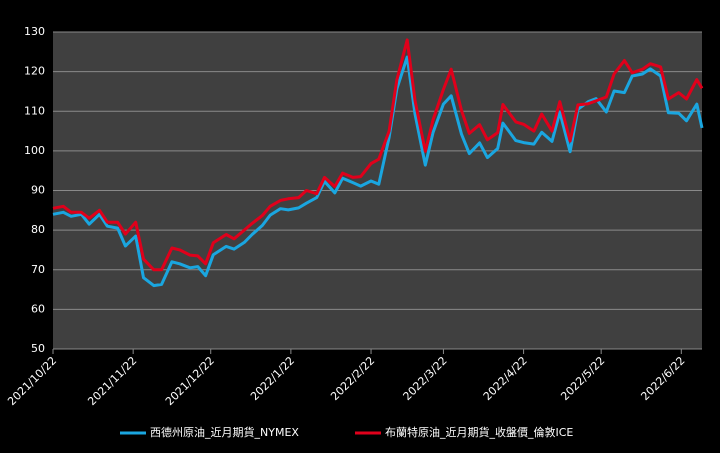  Describe the element at coordinates (34, 110) in the screenshot. I see `y-tick-label: 110` at that location.